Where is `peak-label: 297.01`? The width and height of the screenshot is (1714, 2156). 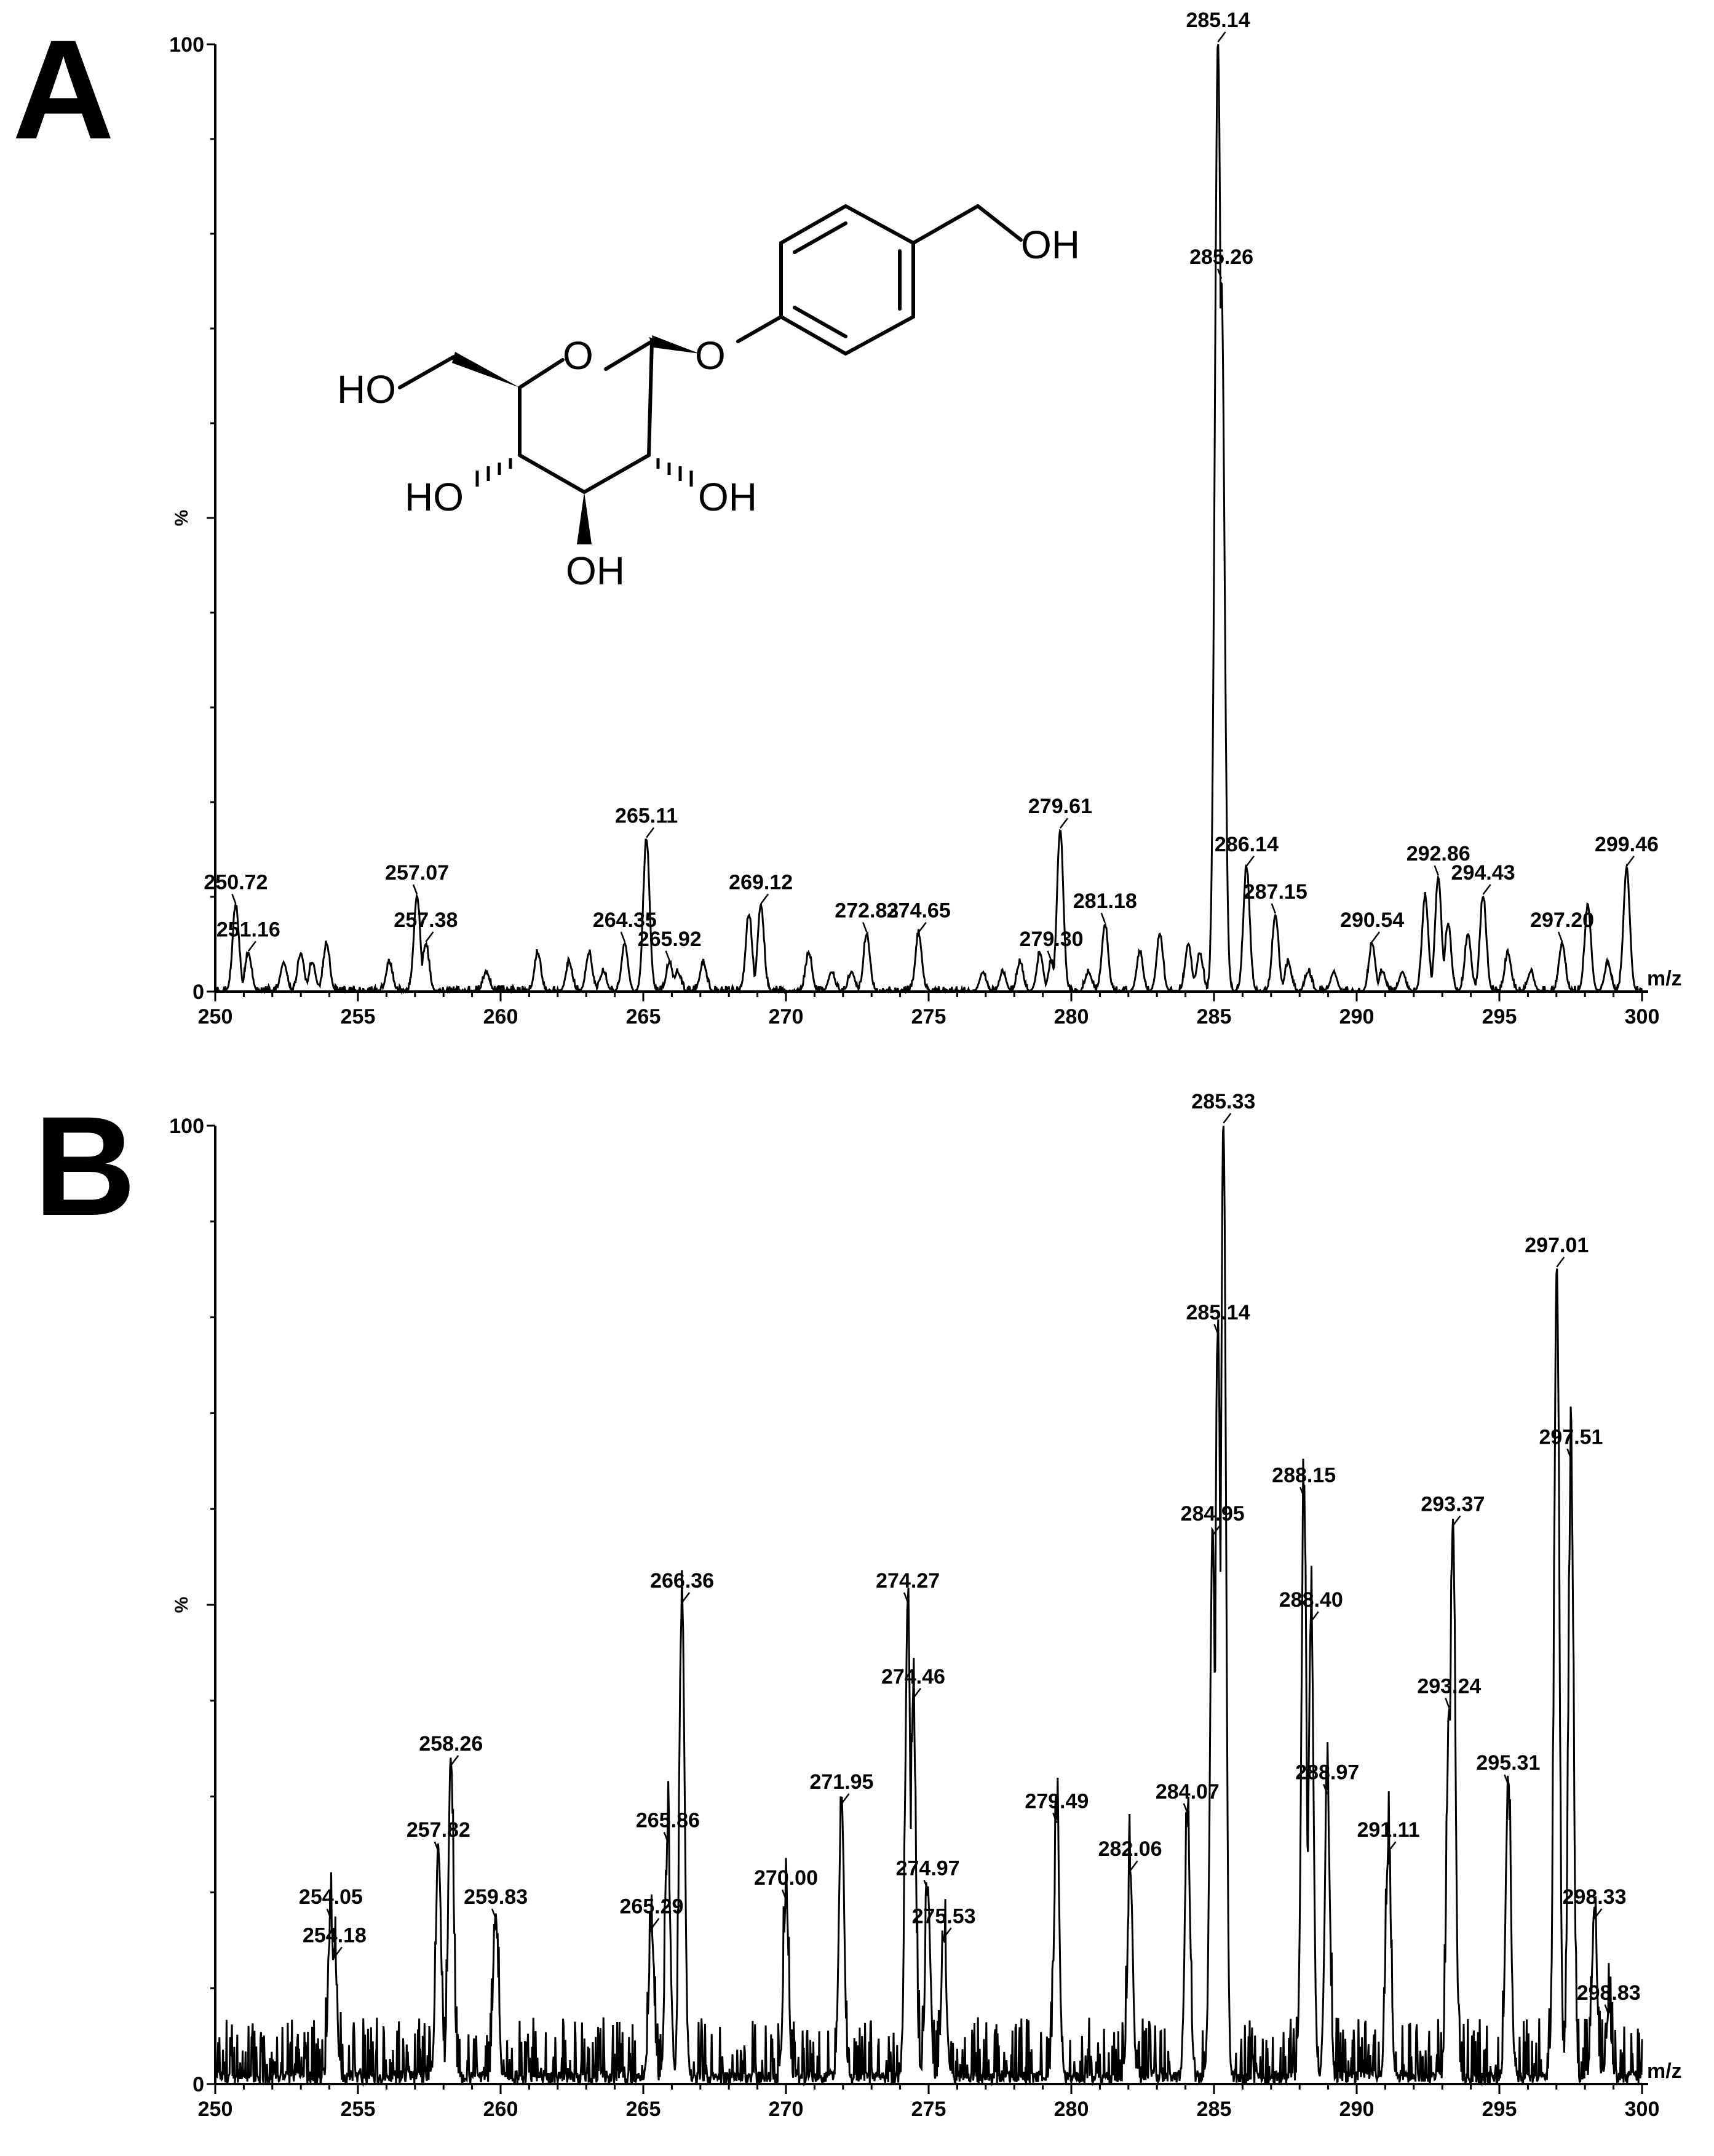 peak-label: 297.01 is located at coordinates (1557, 1245).